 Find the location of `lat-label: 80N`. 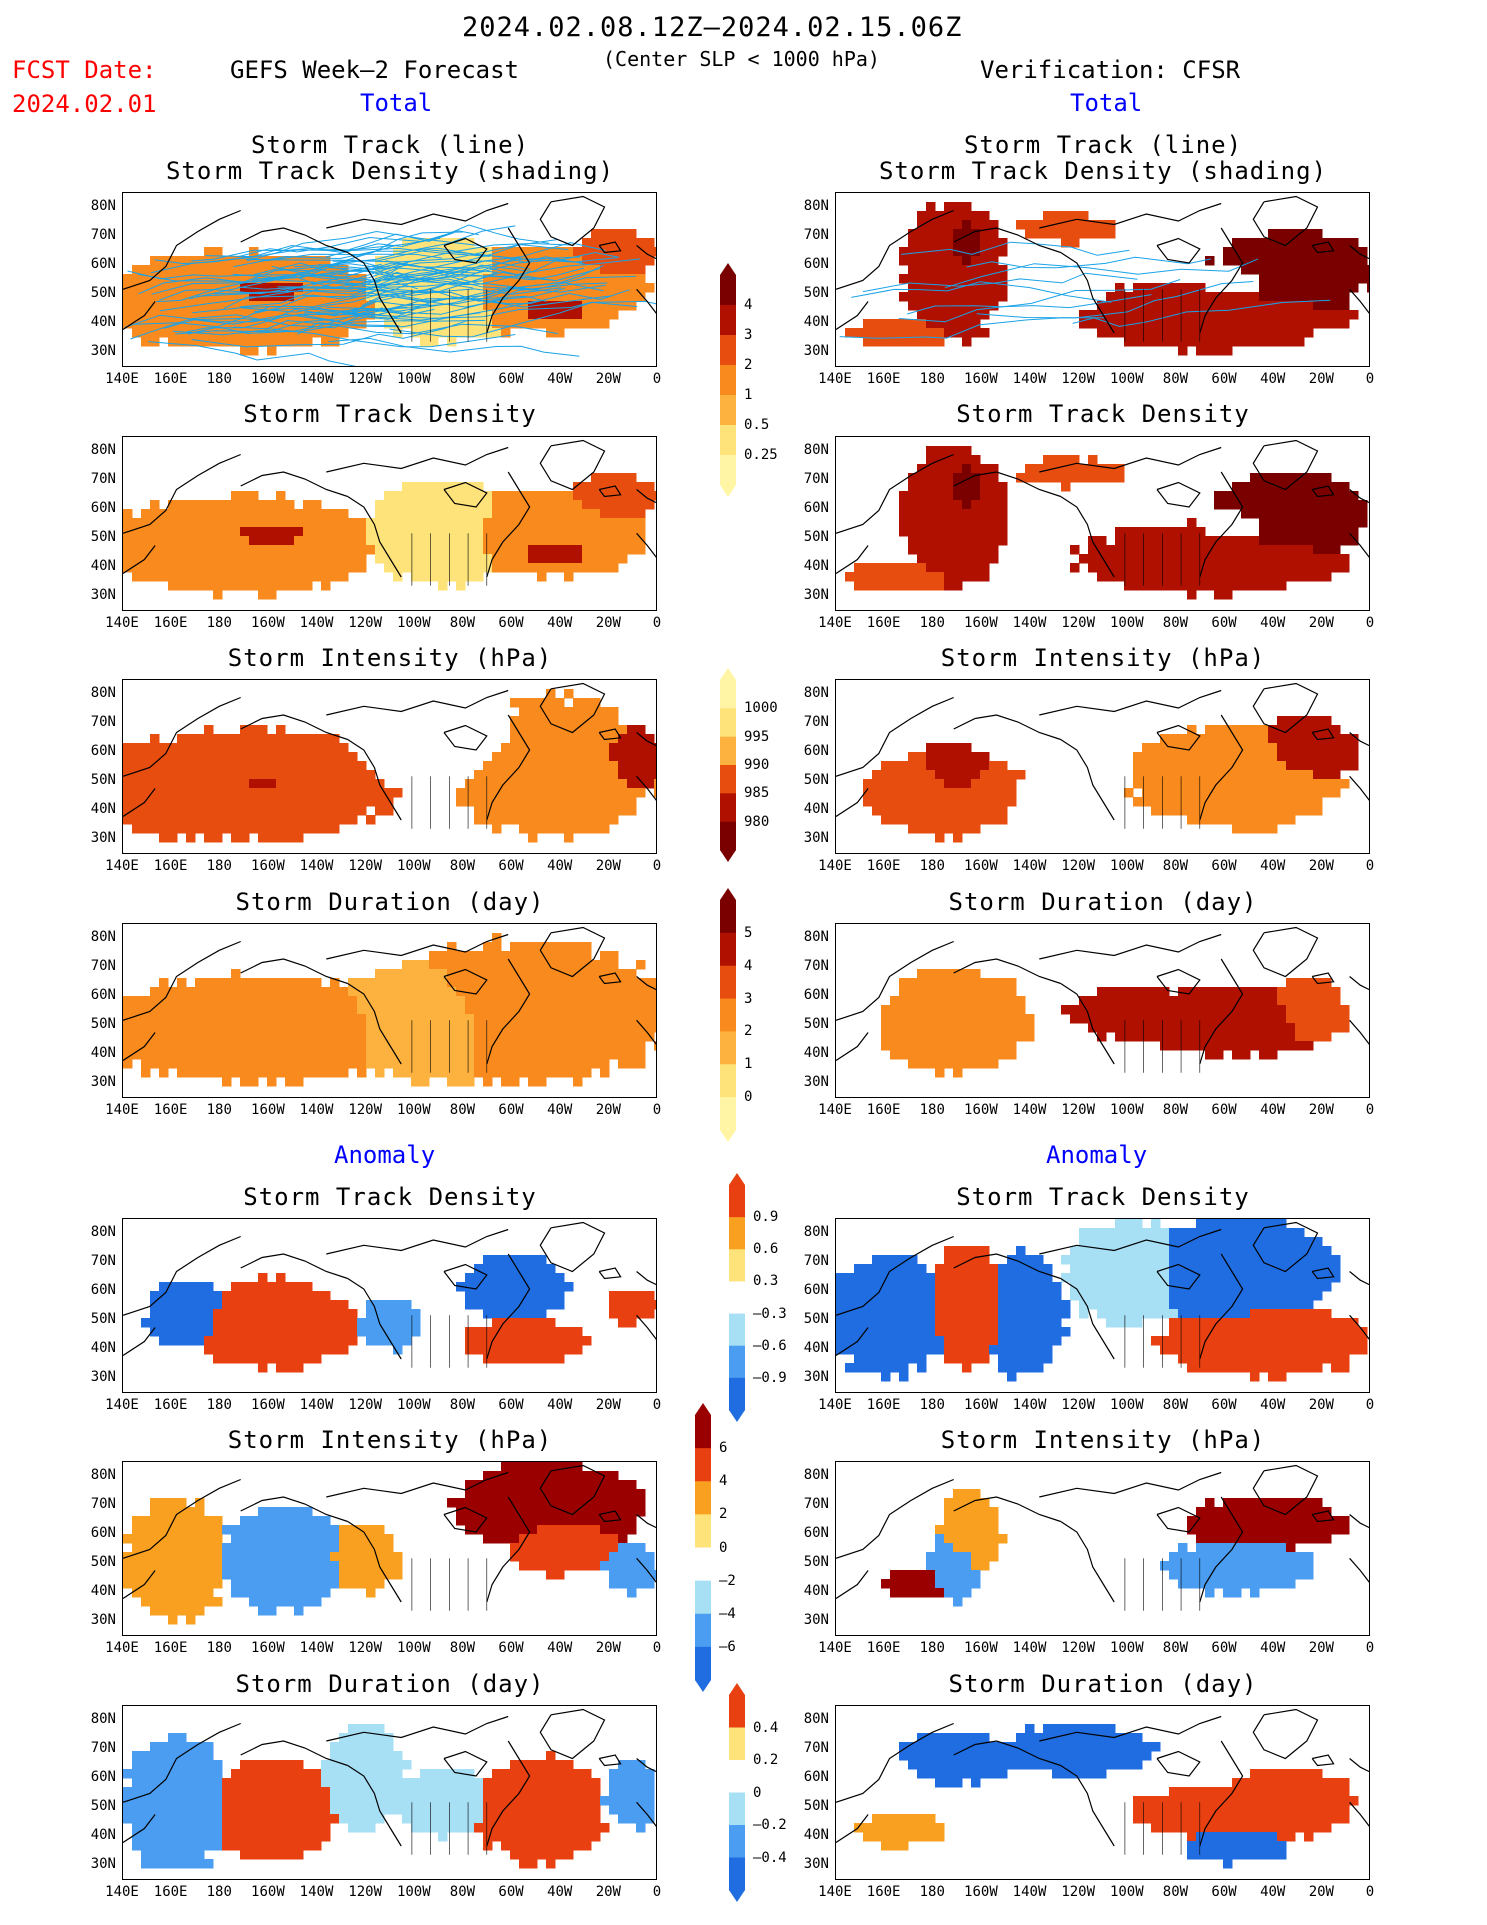

lat-label: 80N is located at coordinates (816, 937).